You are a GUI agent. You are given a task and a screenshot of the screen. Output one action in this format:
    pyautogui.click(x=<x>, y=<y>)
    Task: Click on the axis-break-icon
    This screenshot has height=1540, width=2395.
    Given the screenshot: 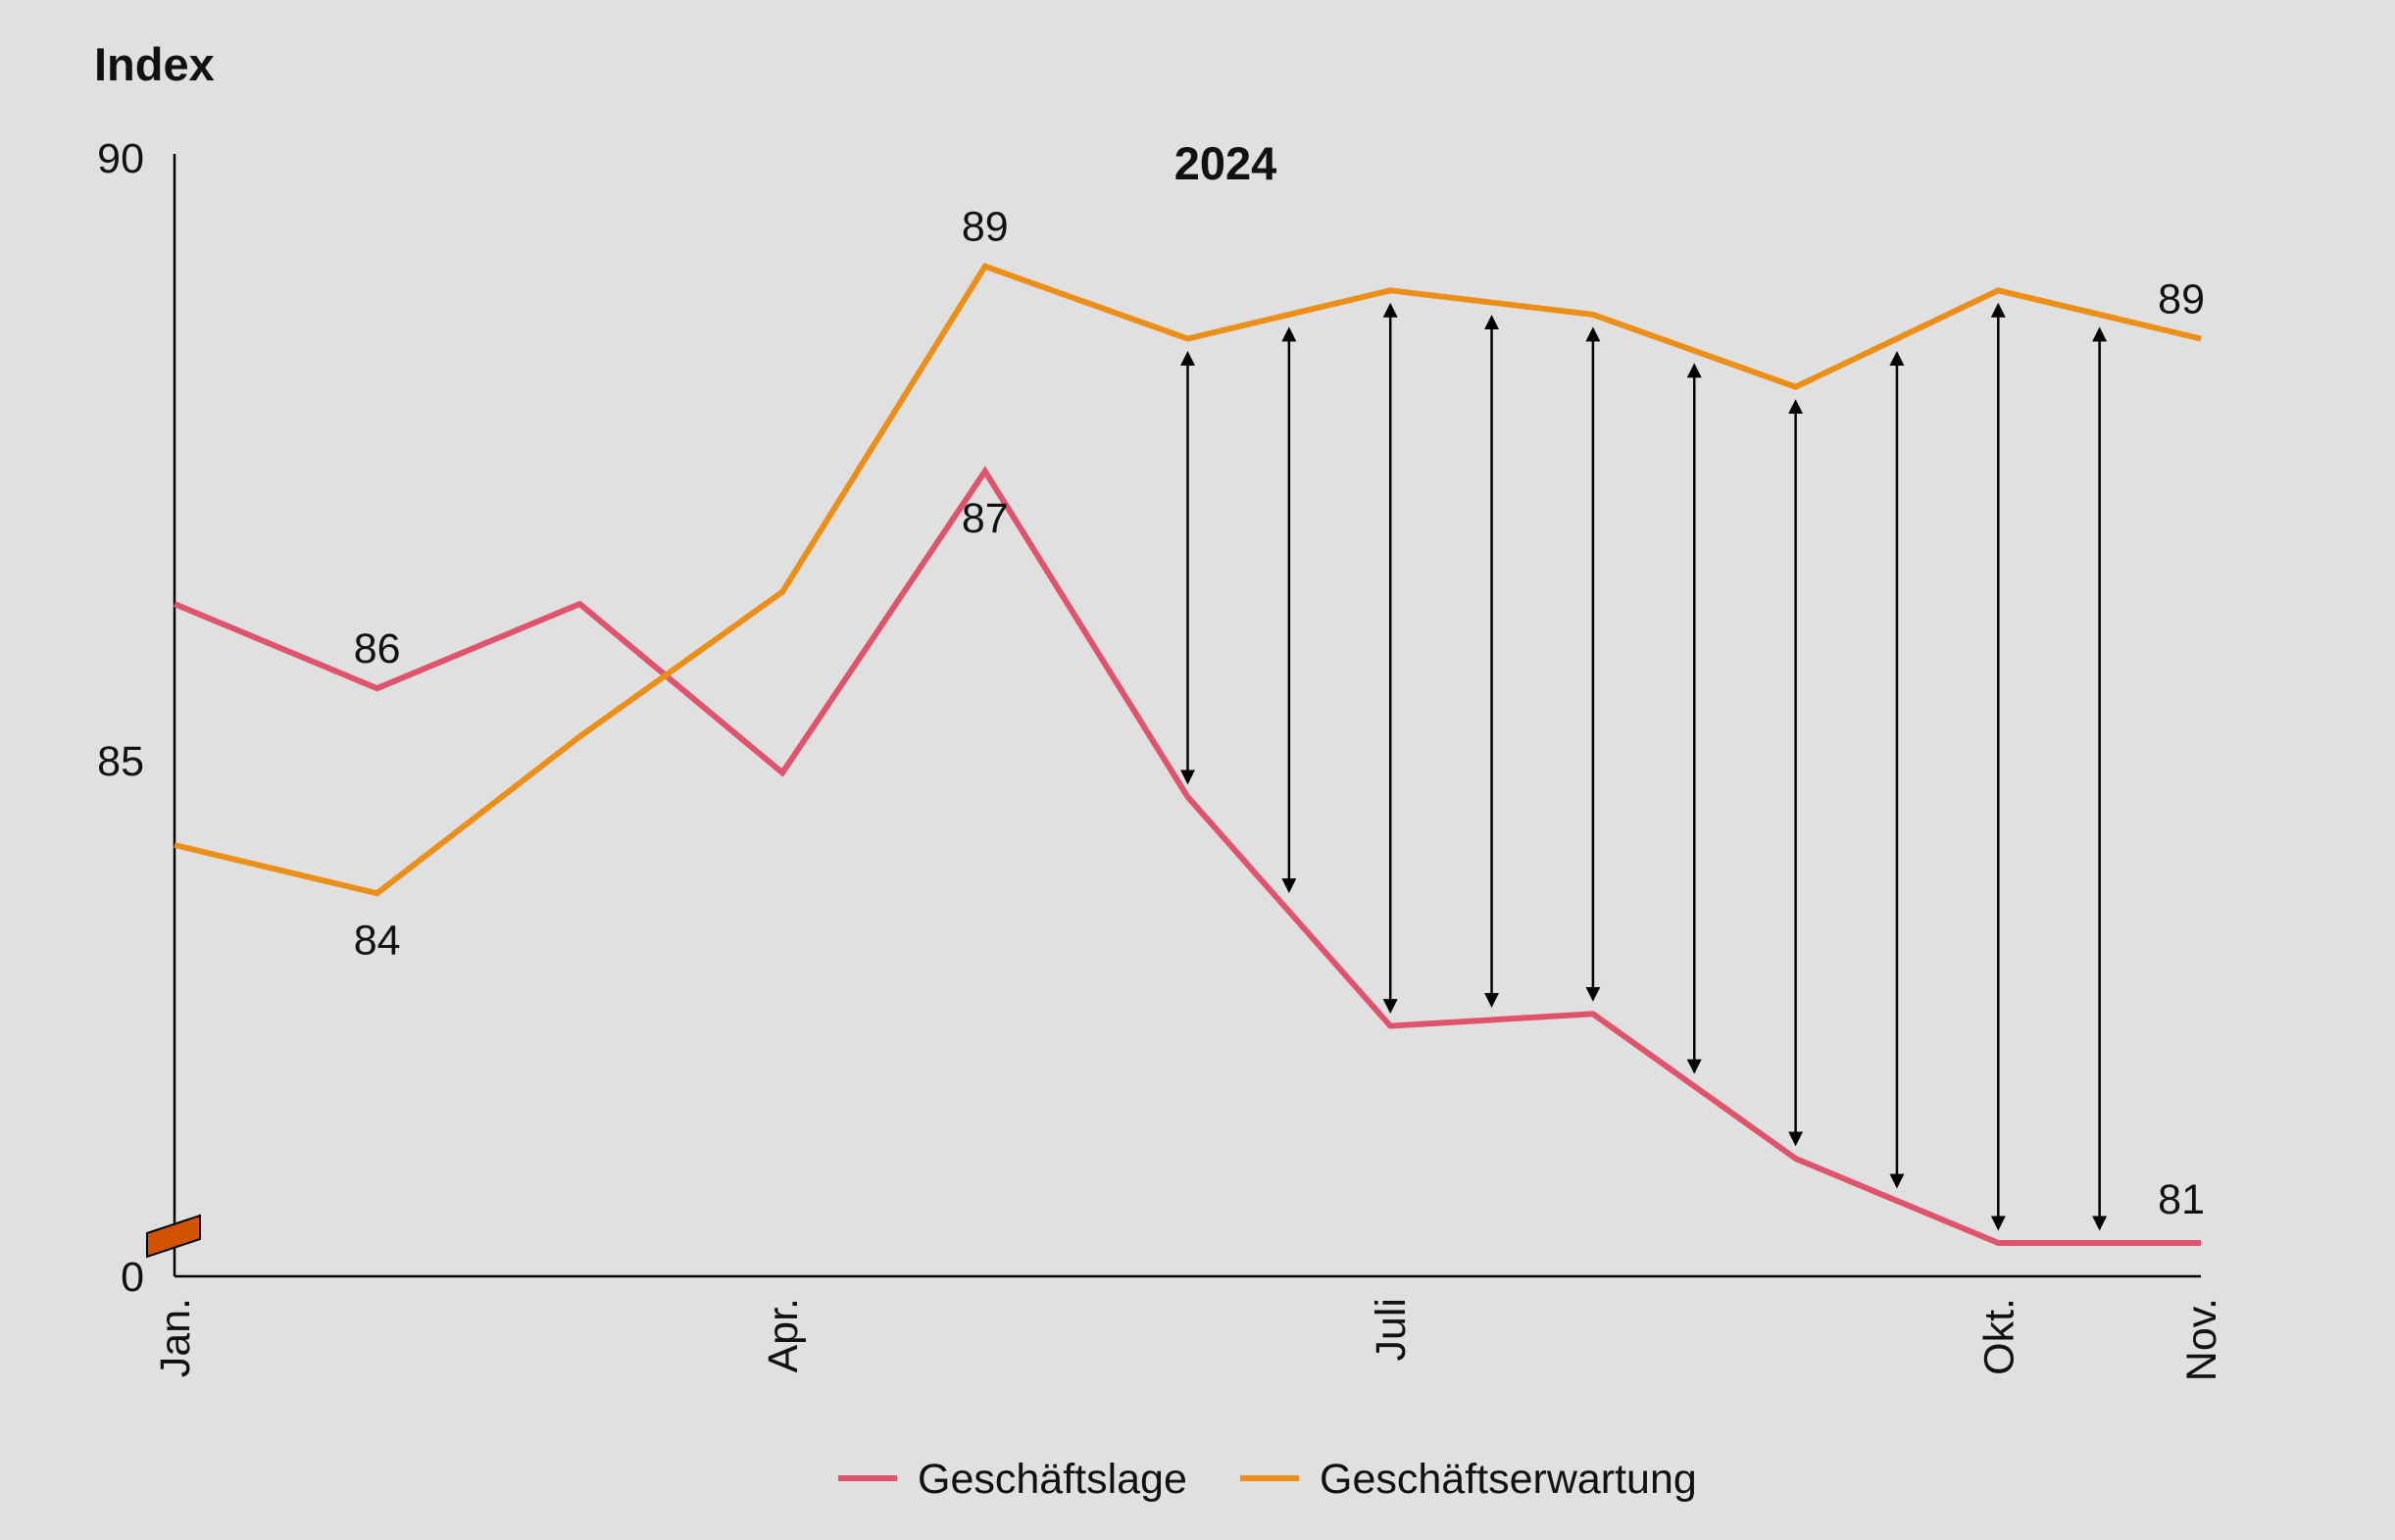 What is the action you would take?
    pyautogui.click(x=174, y=1237)
    